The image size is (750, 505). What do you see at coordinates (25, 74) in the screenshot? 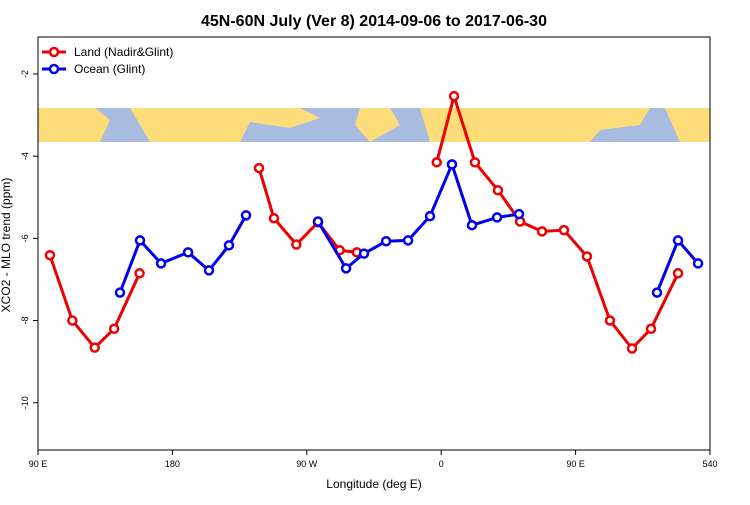
I see `y-tick-label: -2` at bounding box center [25, 74].